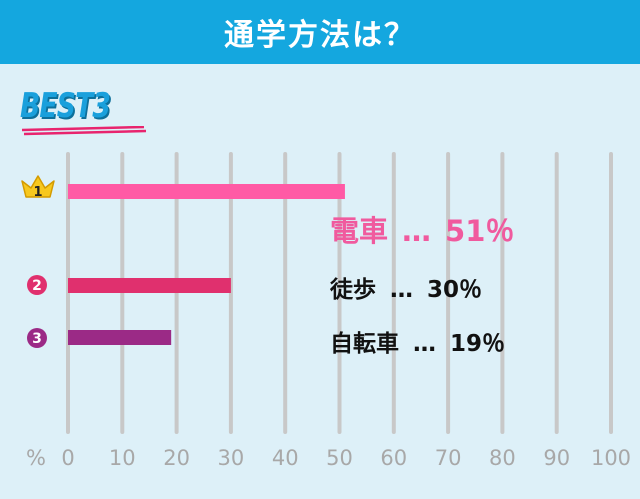  I want to click on tick-label: 10, so click(122, 458).